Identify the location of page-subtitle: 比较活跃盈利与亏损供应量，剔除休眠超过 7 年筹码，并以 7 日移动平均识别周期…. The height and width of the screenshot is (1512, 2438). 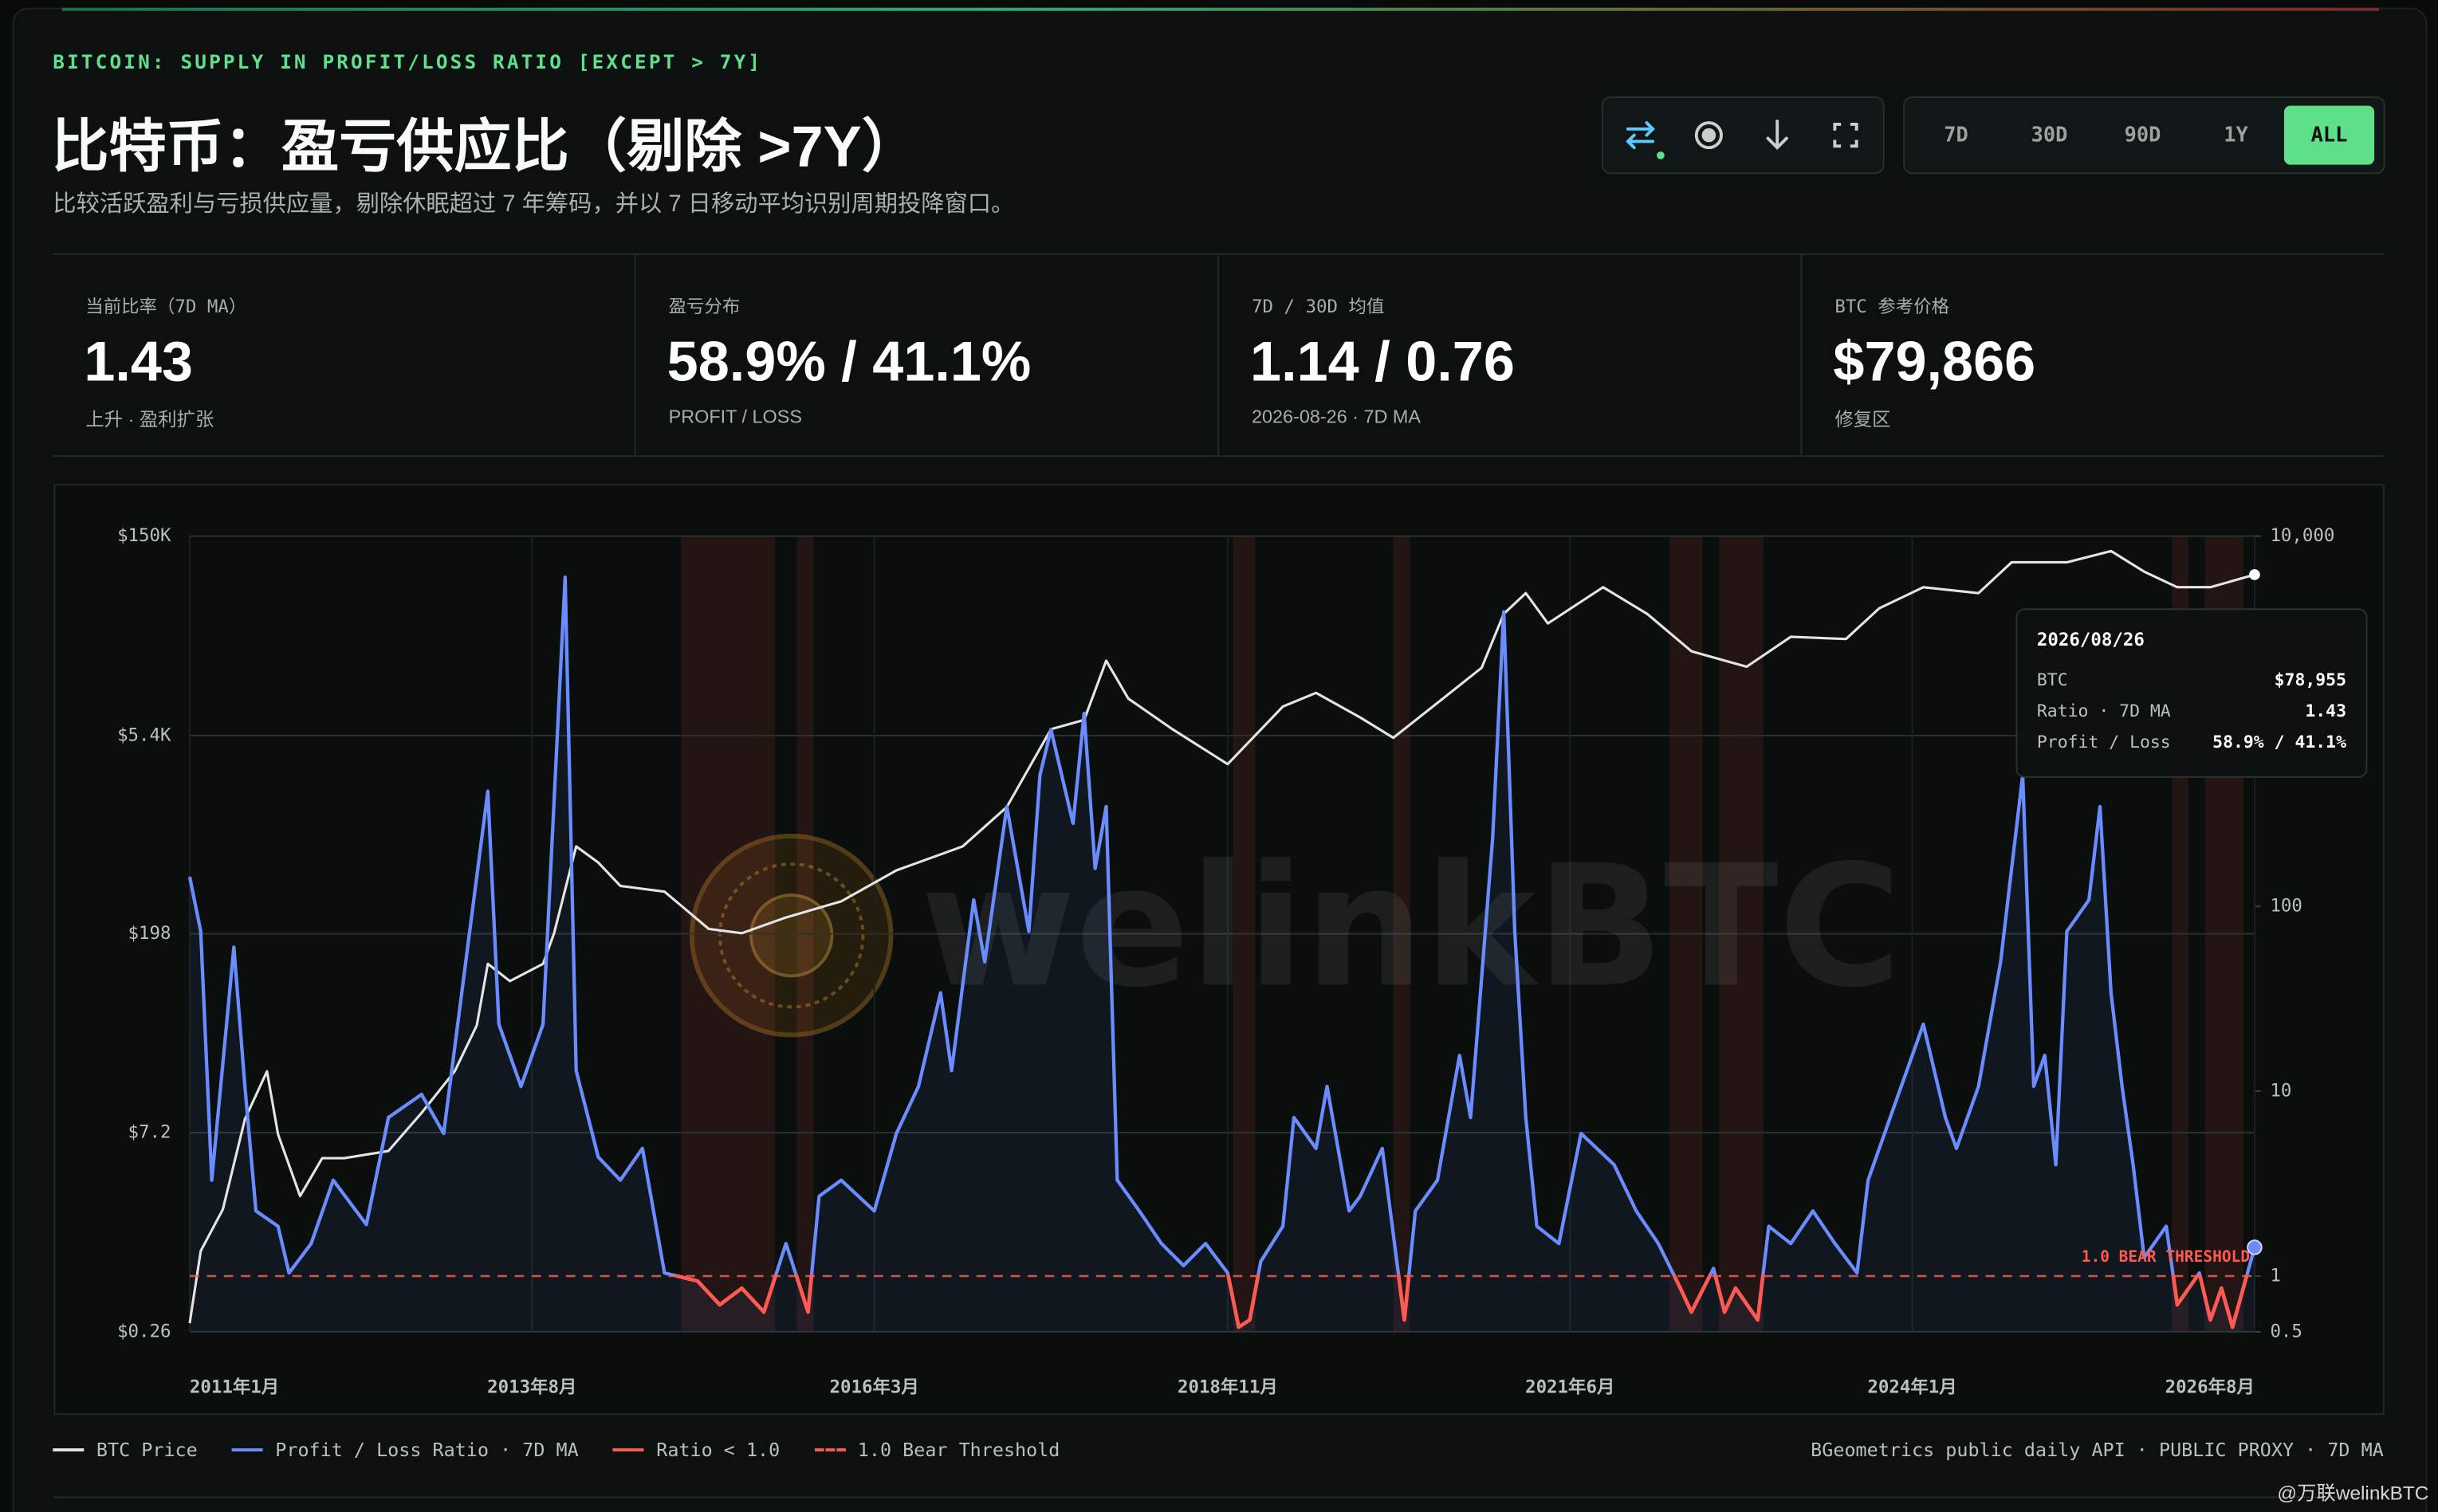
(534, 204).